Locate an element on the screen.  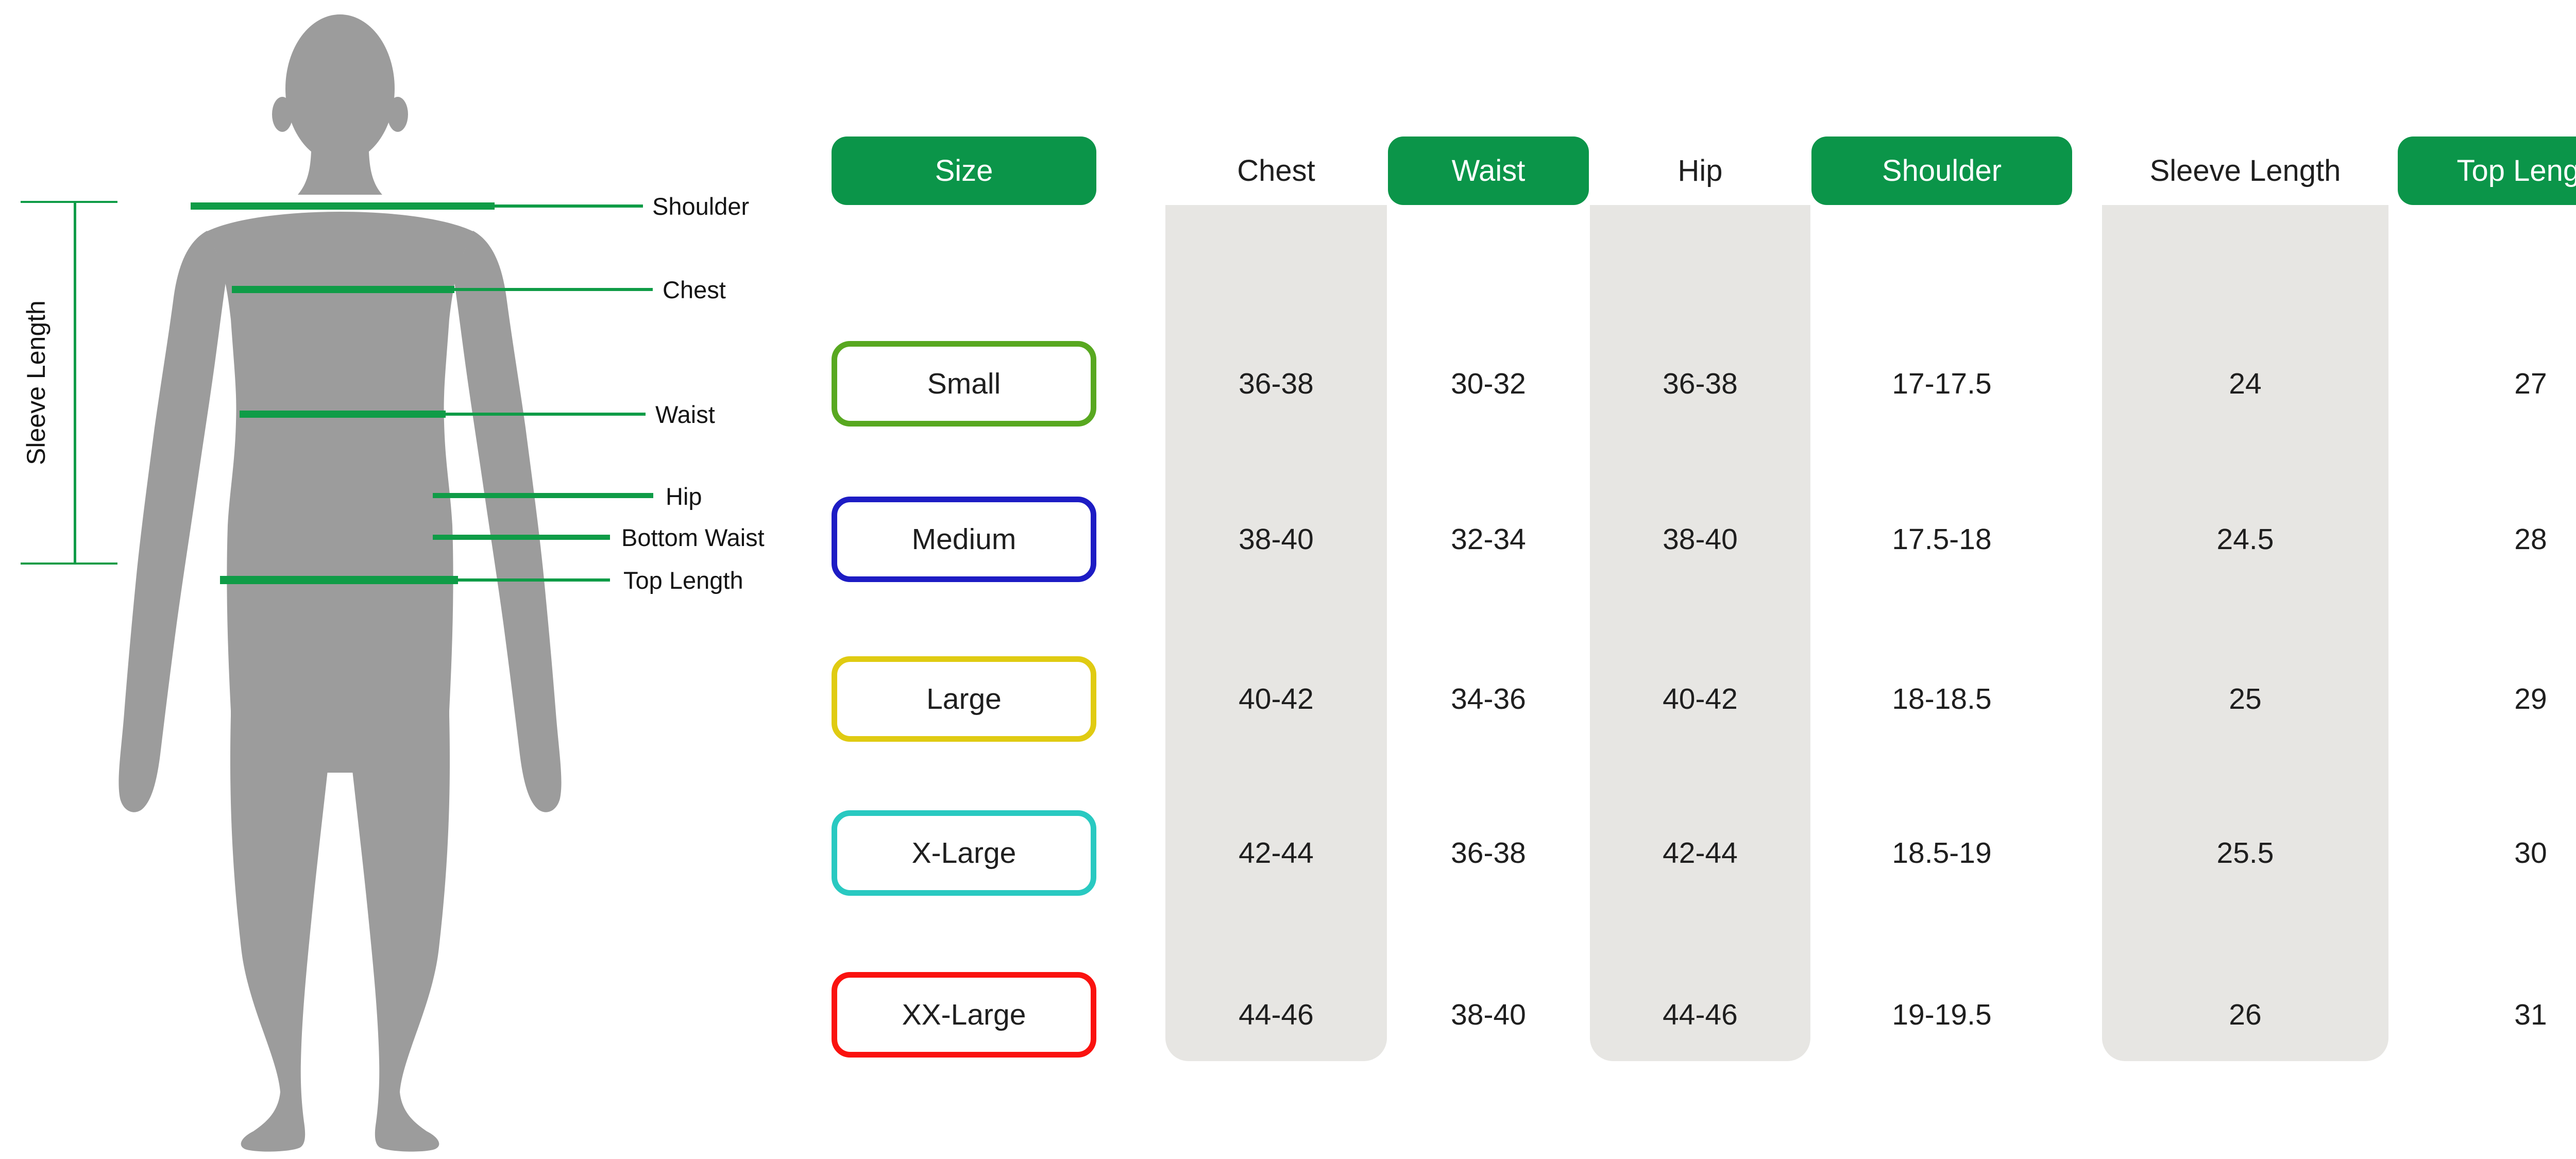
label-shoulder: Shoulder is located at coordinates (701, 206).